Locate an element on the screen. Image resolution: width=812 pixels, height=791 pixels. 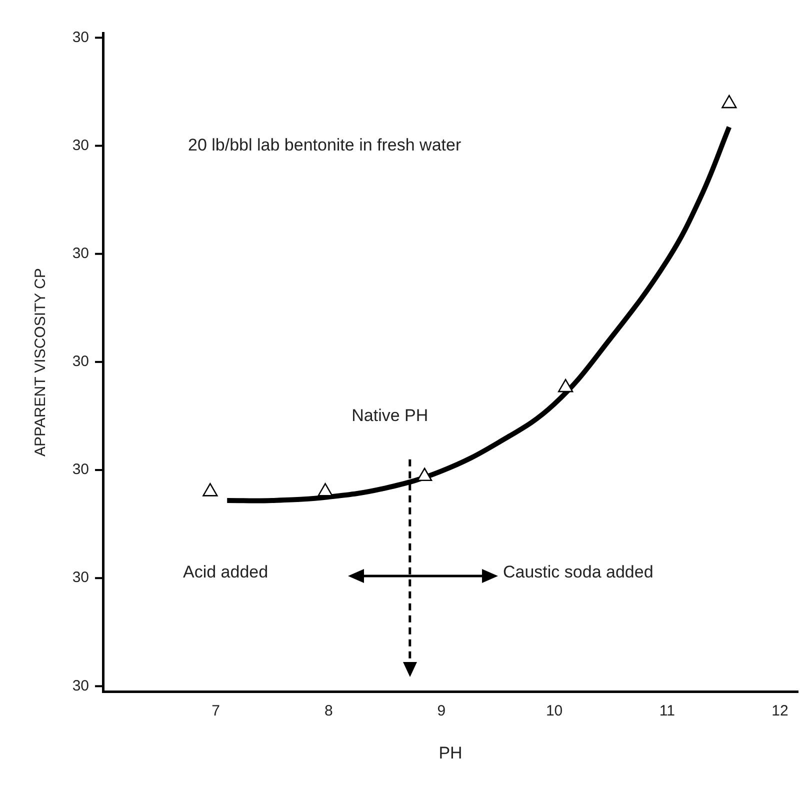
x-axis-title: PH is located at coordinates (450, 752).